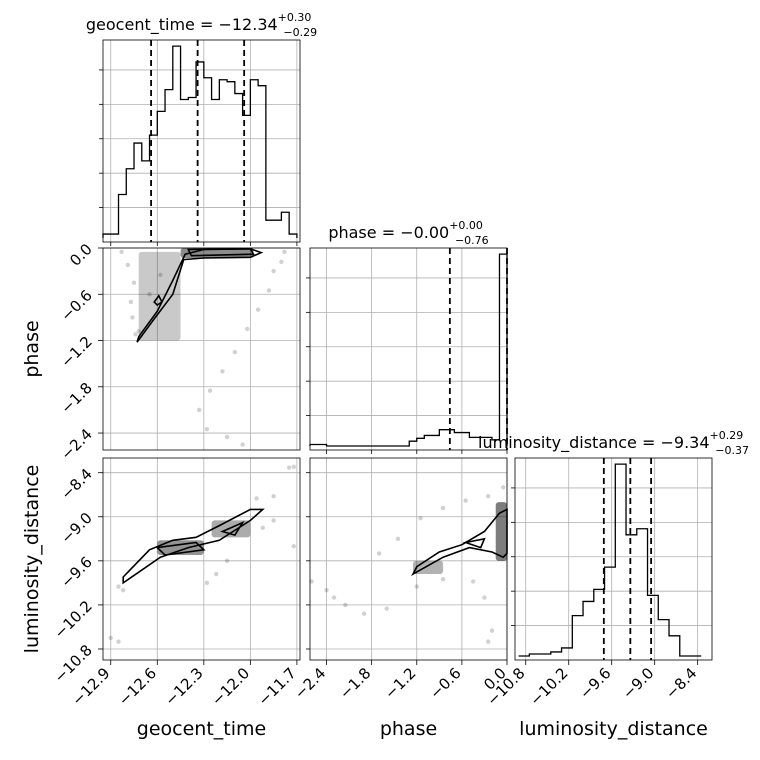  I want to click on x-tick-label: −9.6, so click(595, 683).